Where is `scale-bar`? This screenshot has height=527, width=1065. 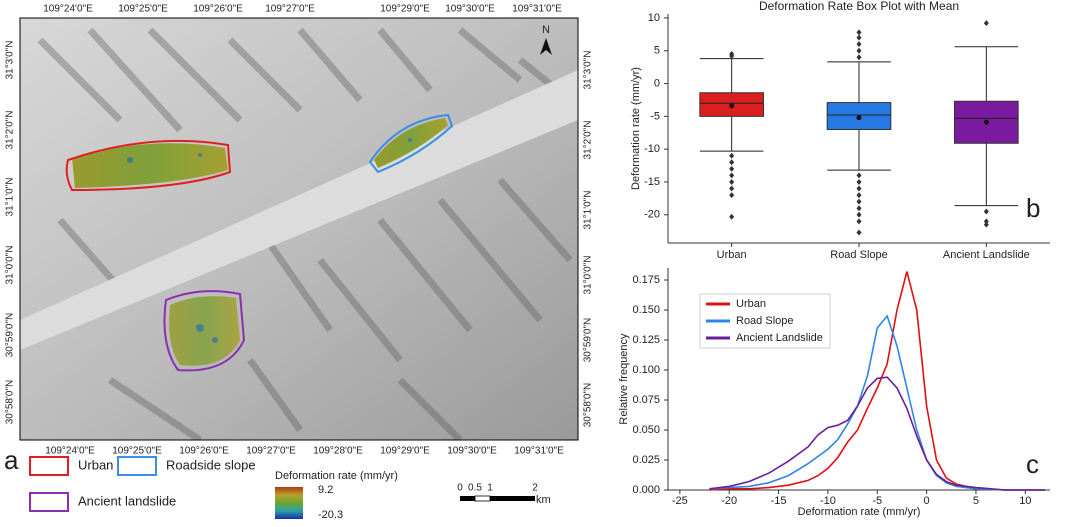
scale-bar is located at coordinates (497, 498).